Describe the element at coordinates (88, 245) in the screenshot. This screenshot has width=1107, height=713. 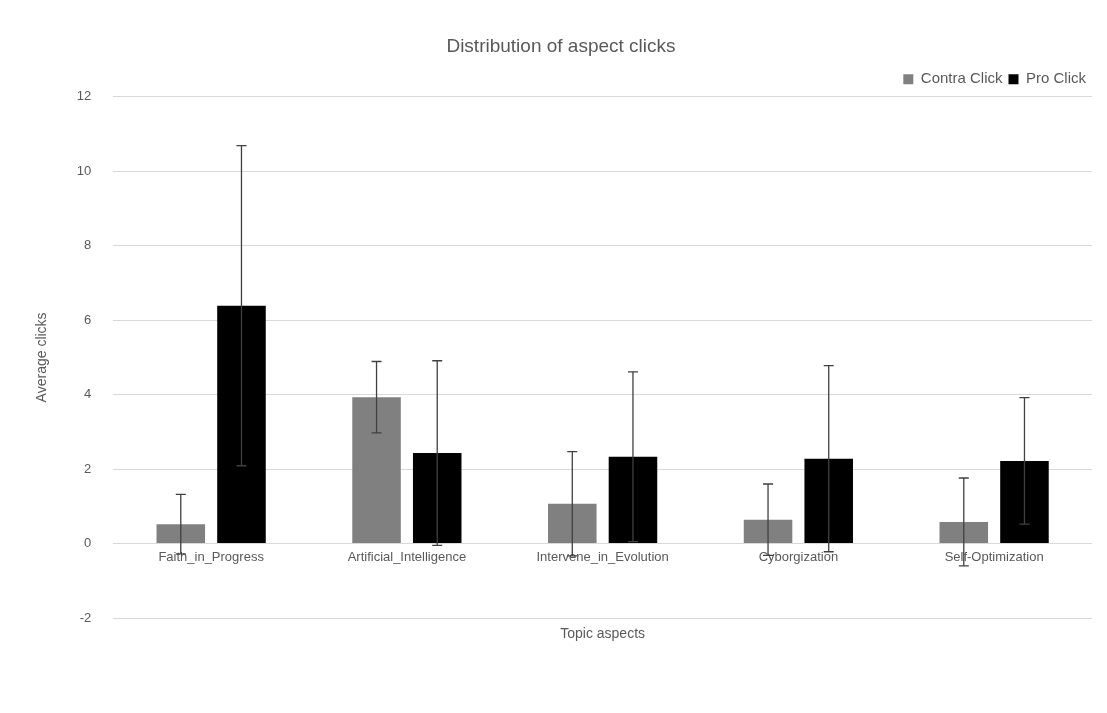
I see `y-tick-label: 8` at that location.